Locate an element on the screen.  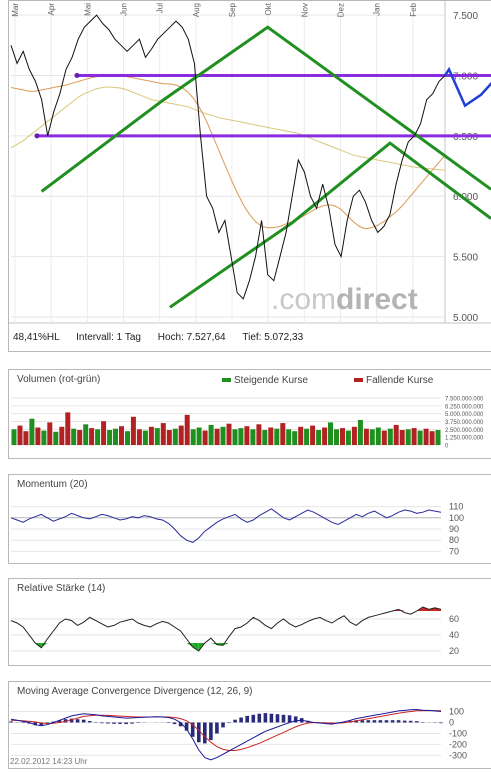
volume-y-tick: 2.500.000.000 is located at coordinates (464, 431).